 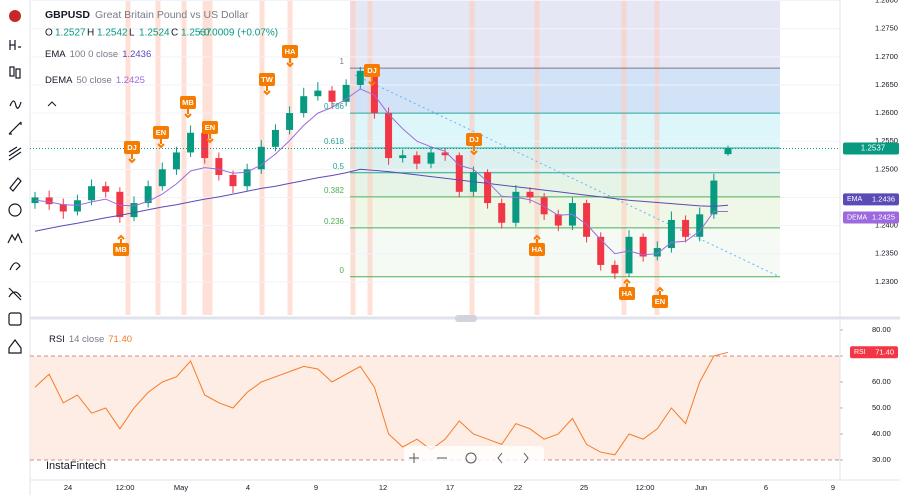 I want to click on indicator-line, so click(x=381, y=200).